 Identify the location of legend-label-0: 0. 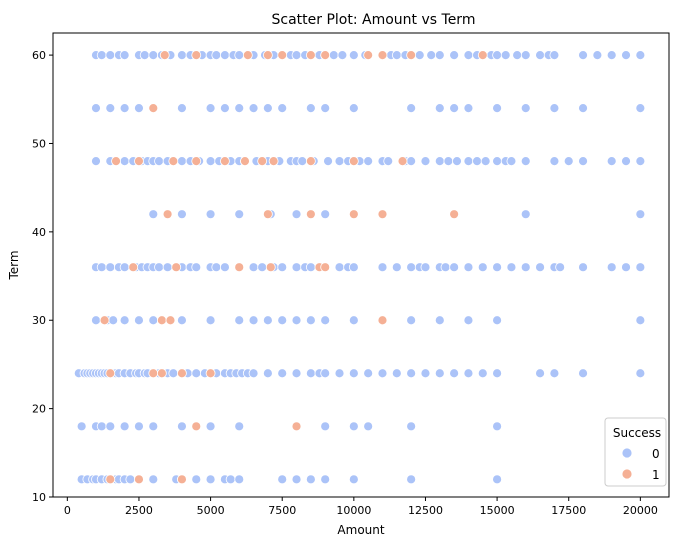
(656, 454).